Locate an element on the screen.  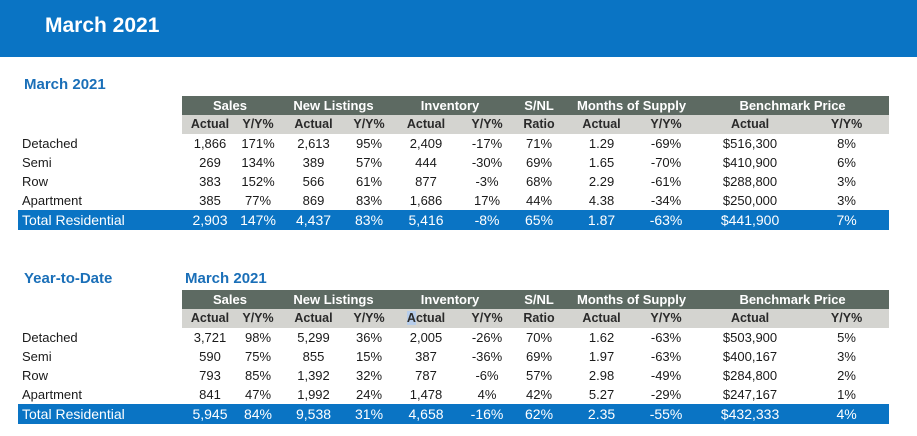
table-cell: 9,538 is located at coordinates (314, 414).